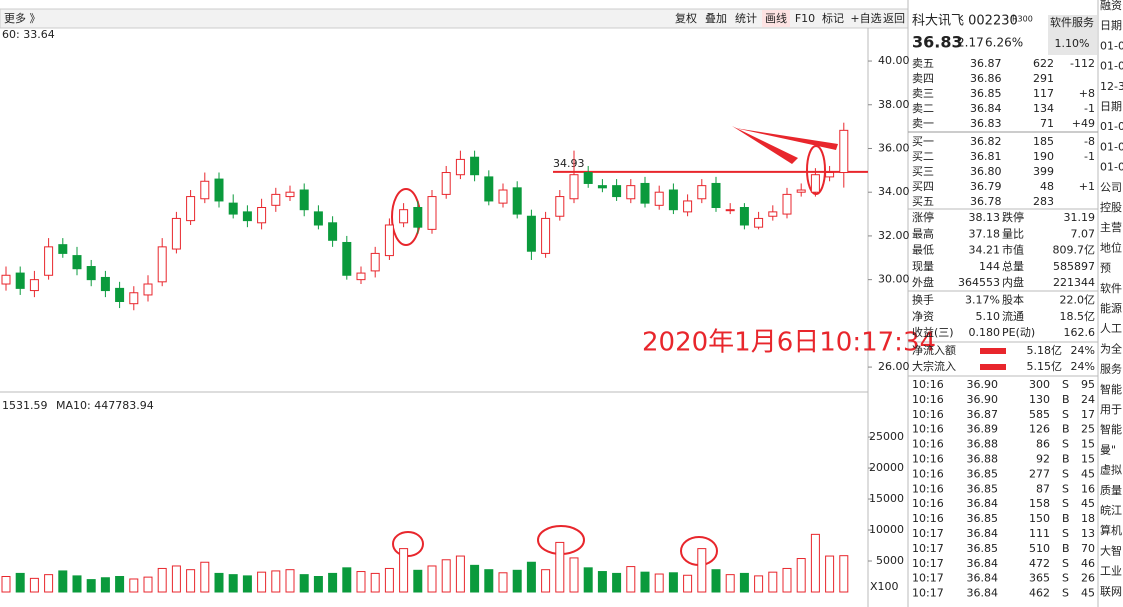 The width and height of the screenshot is (1123, 607). Describe the element at coordinates (1080, 217) in the screenshot. I see `stat-value: 31.19` at that location.